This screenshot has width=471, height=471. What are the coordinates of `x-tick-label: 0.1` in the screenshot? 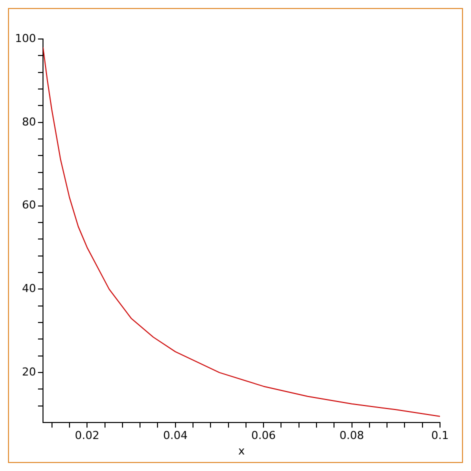 It's located at (440, 435).